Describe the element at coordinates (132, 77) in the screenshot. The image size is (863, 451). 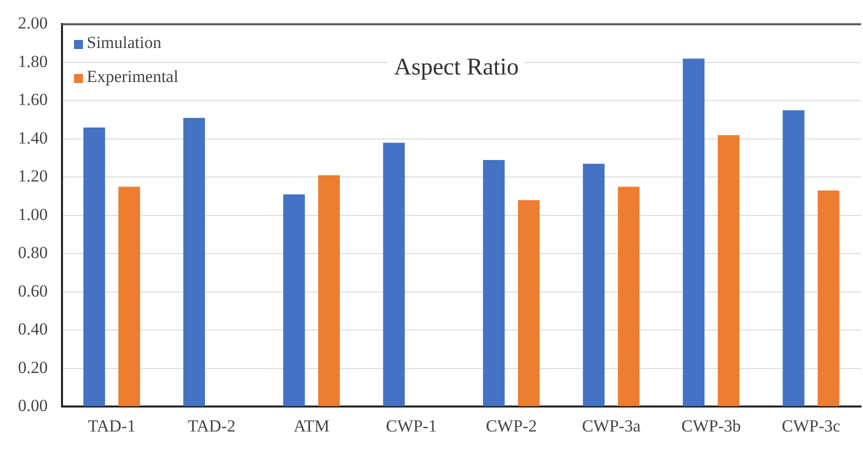
I see `legend-label: Experimental` at that location.